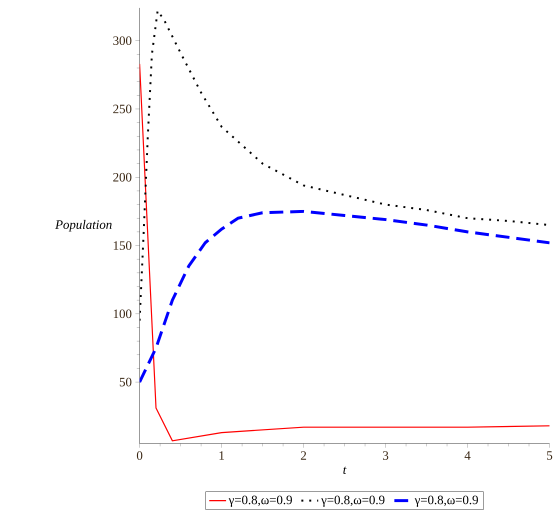 This screenshot has height=524, width=556. I want to click on y-axis-title: Population, so click(83, 226).